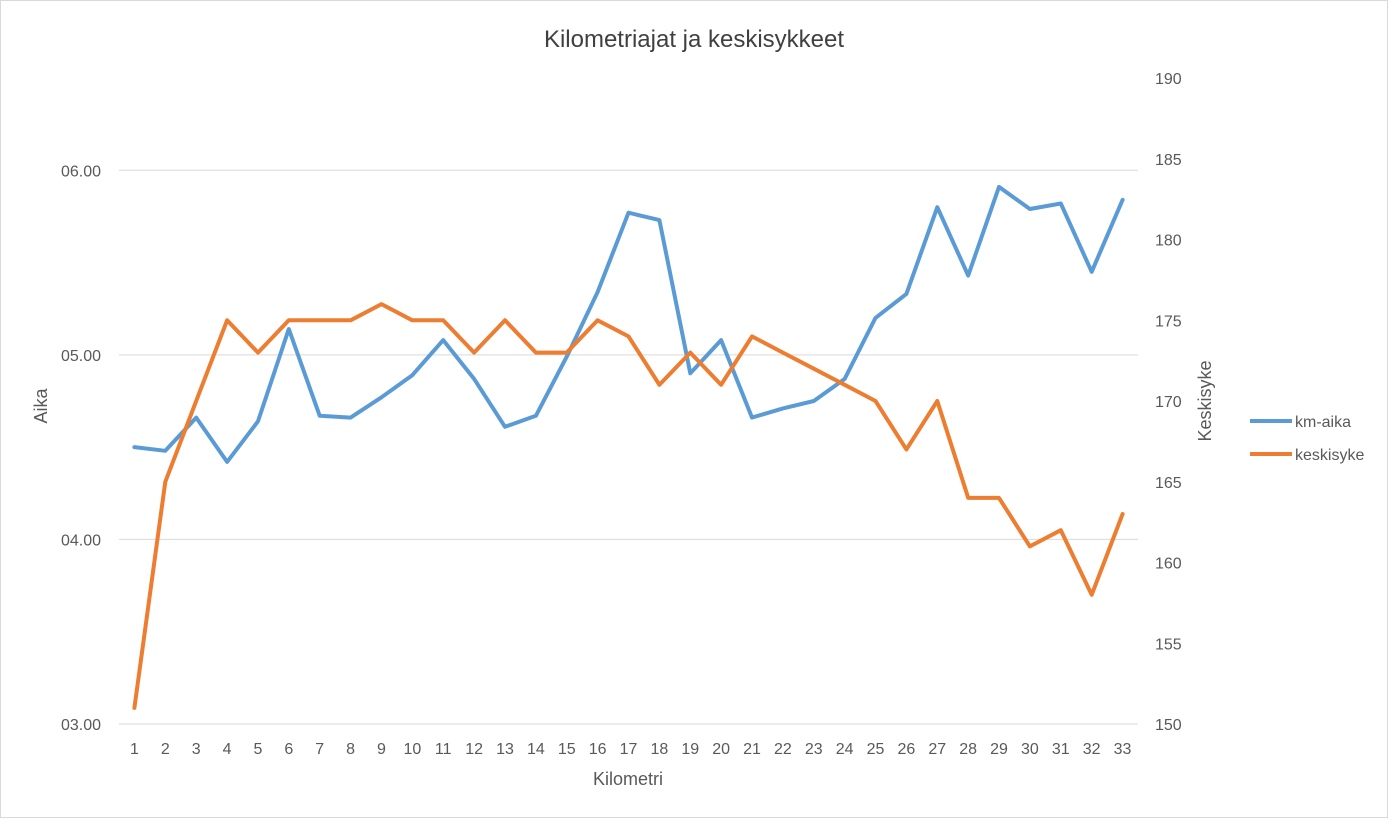 The width and height of the screenshot is (1388, 822). Describe the element at coordinates (1329, 455) in the screenshot. I see `legend-label: keskisyke` at that location.